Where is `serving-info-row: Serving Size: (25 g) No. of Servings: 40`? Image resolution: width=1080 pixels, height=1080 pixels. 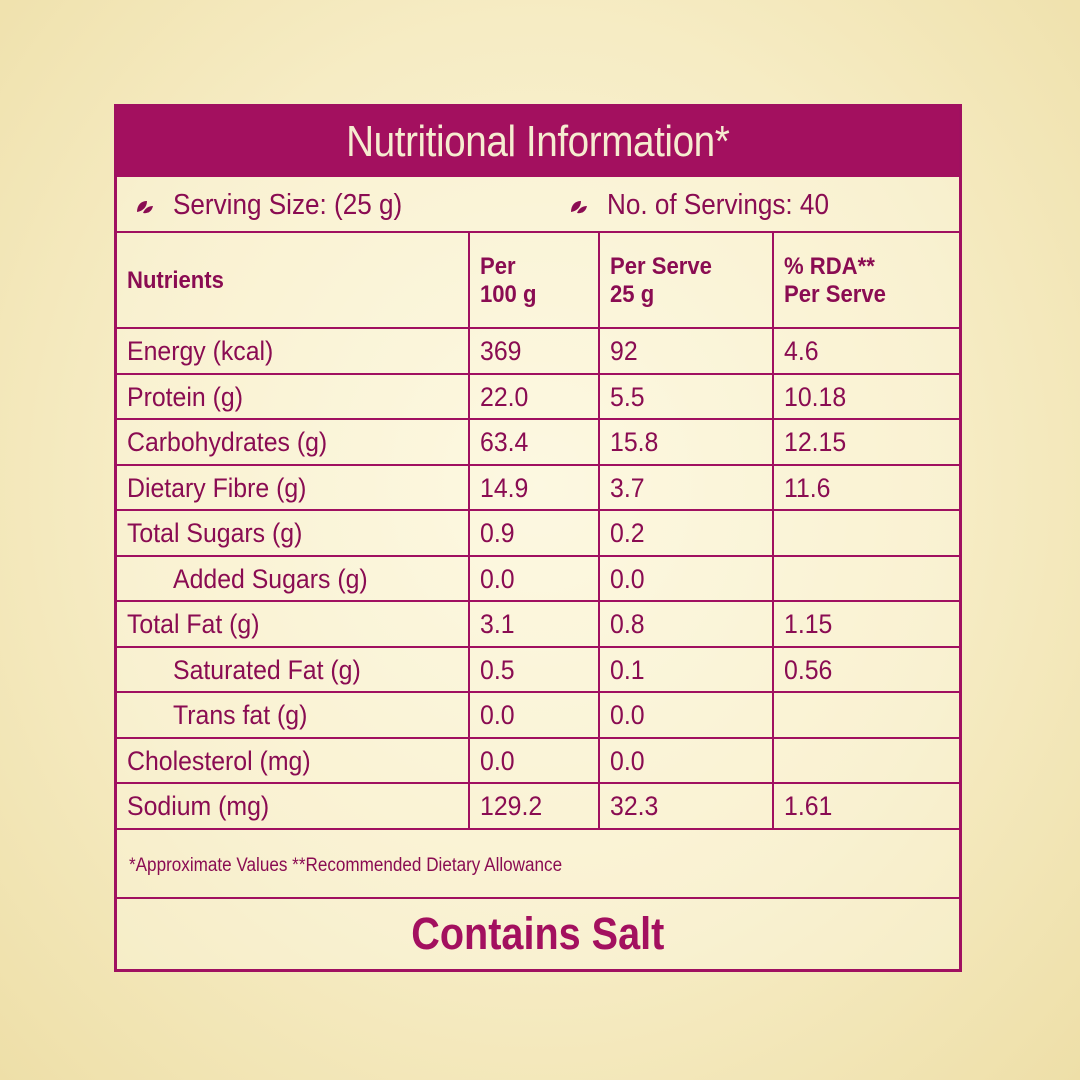
serving-info-row: Serving Size: (25 g) No. of Servings: 40 is located at coordinates (538, 205).